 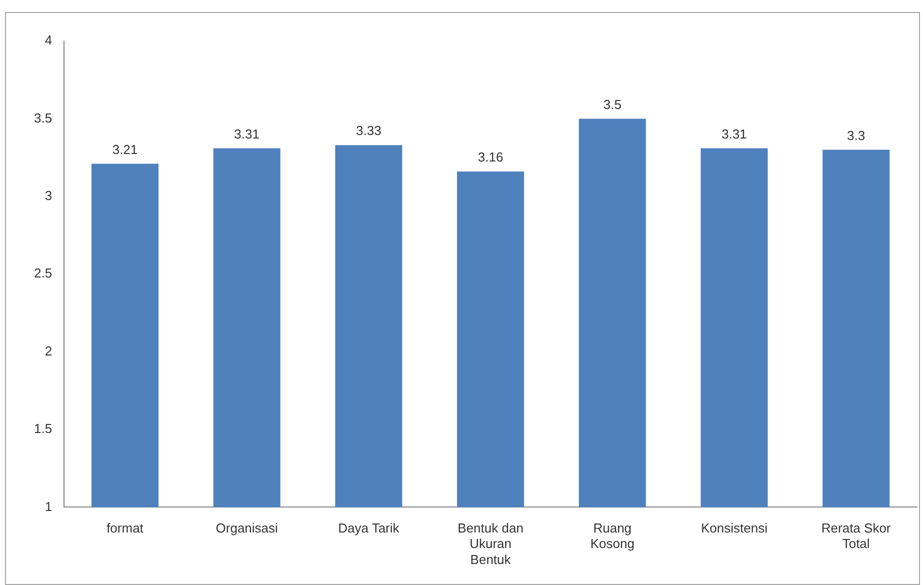 What do you see at coordinates (125, 528) in the screenshot?
I see `x-tick-label: format` at bounding box center [125, 528].